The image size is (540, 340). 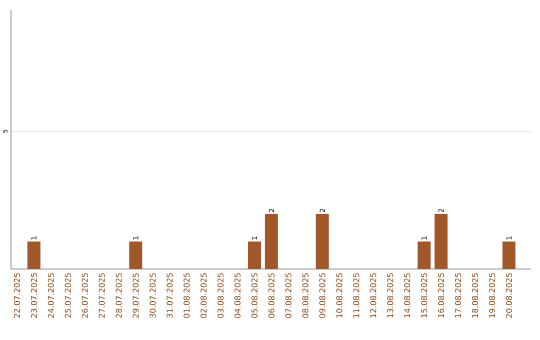 What do you see at coordinates (221, 295) in the screenshot?
I see `x-tick-label: 03.08.2025` at bounding box center [221, 295].